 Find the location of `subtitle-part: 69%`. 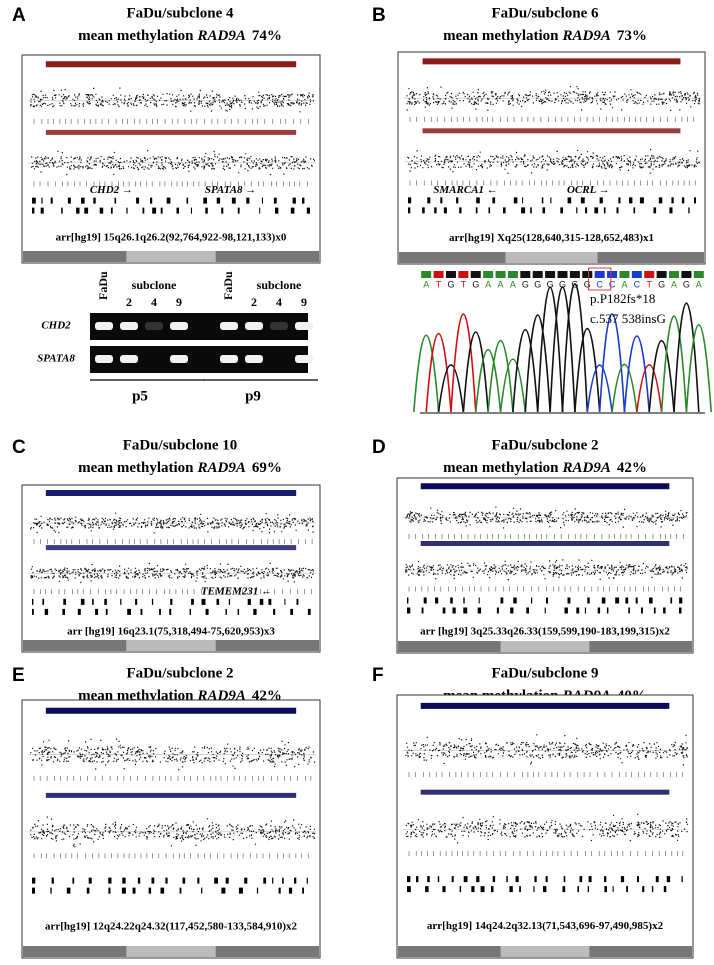

subtitle-part: 69% is located at coordinates (267, 468).